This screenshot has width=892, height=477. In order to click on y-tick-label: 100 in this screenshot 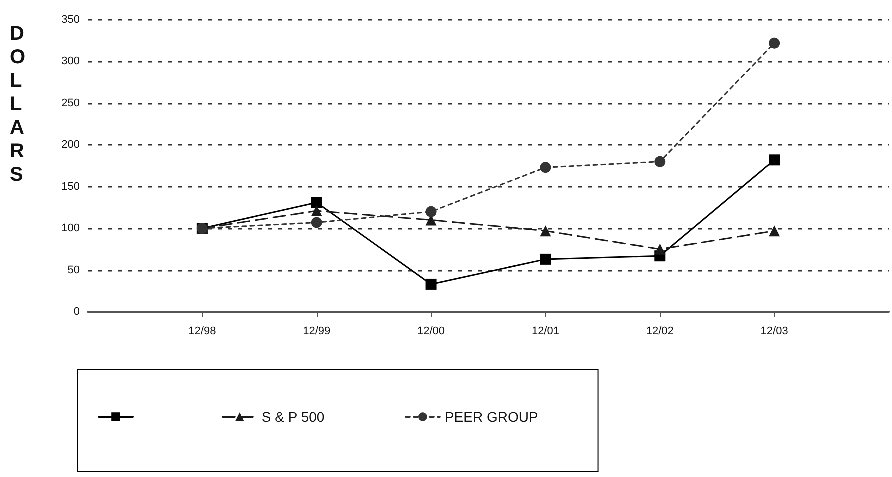, I will do `click(71, 228)`.